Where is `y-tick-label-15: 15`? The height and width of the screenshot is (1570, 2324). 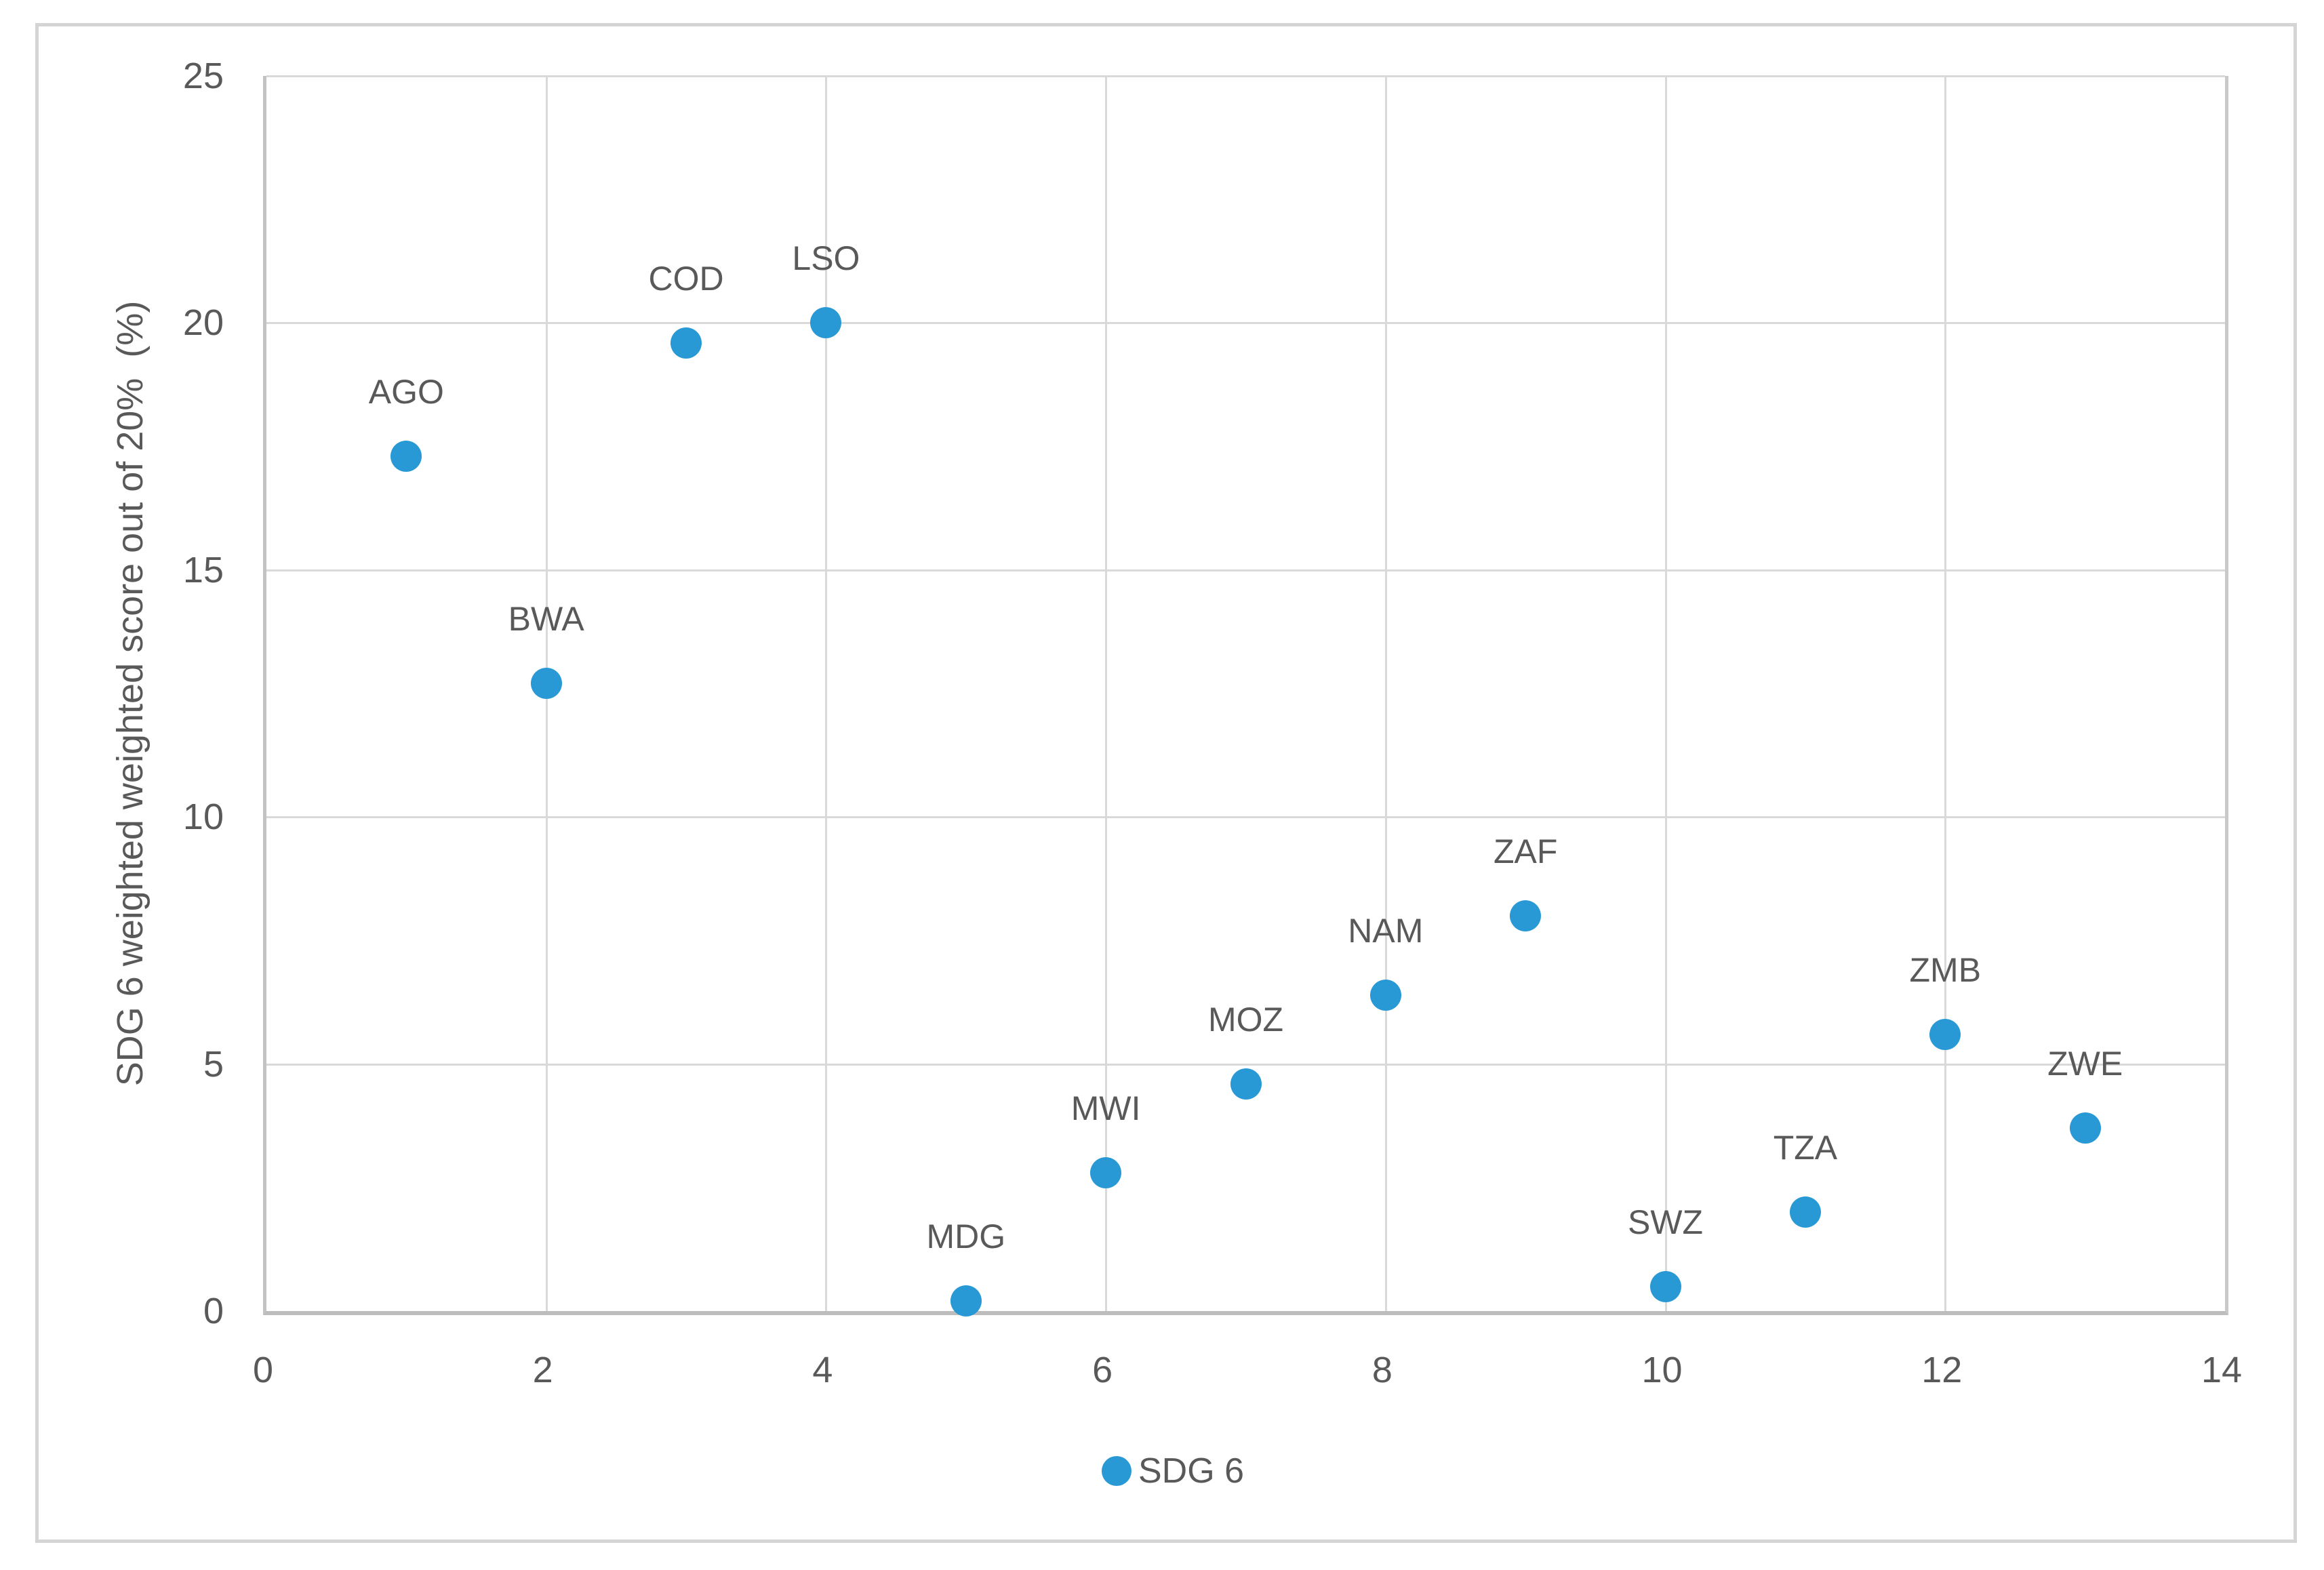 y-tick-label-15: 15 is located at coordinates (203, 569).